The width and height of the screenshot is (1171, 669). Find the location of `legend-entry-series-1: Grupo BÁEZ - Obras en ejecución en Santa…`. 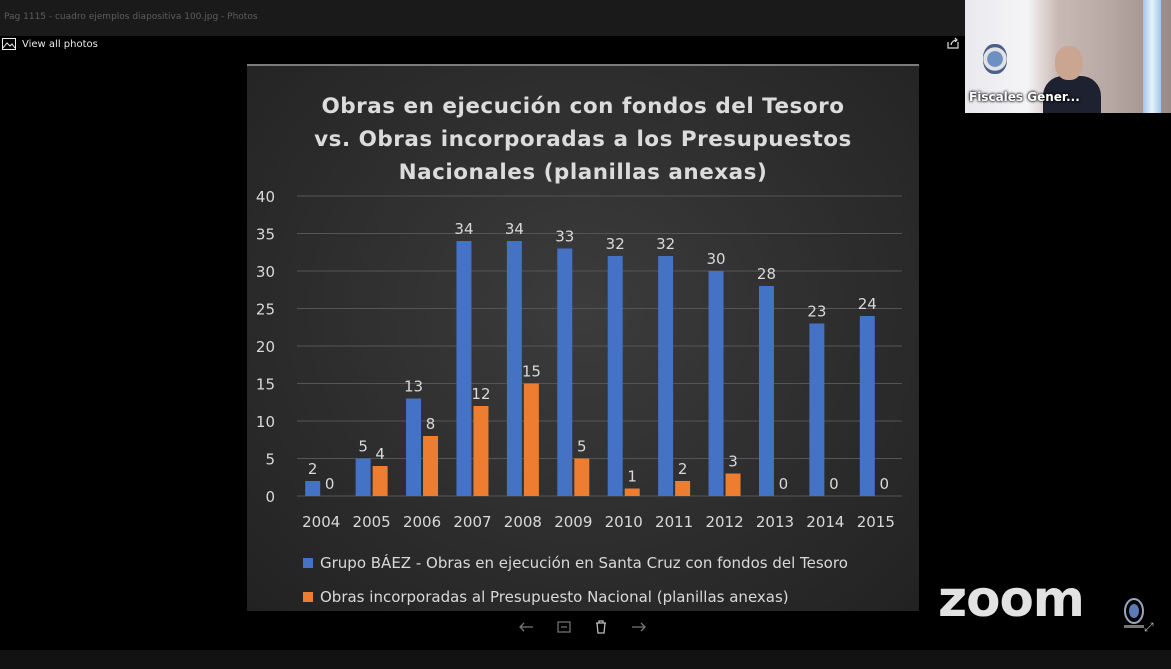

legend-entry-series-1: Grupo BÁEZ - Obras en ejecución en Santa… is located at coordinates (575, 563).